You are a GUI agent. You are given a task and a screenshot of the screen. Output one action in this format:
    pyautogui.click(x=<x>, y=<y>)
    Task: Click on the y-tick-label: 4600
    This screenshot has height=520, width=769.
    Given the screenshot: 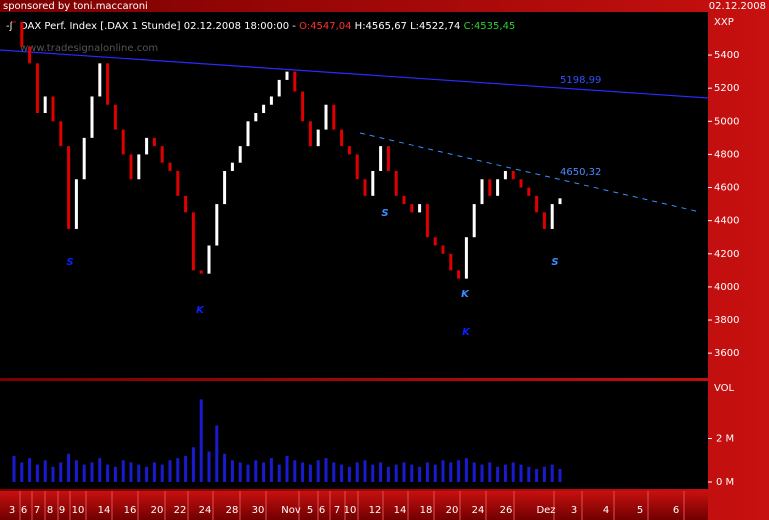 What is the action you would take?
    pyautogui.click(x=726, y=188)
    